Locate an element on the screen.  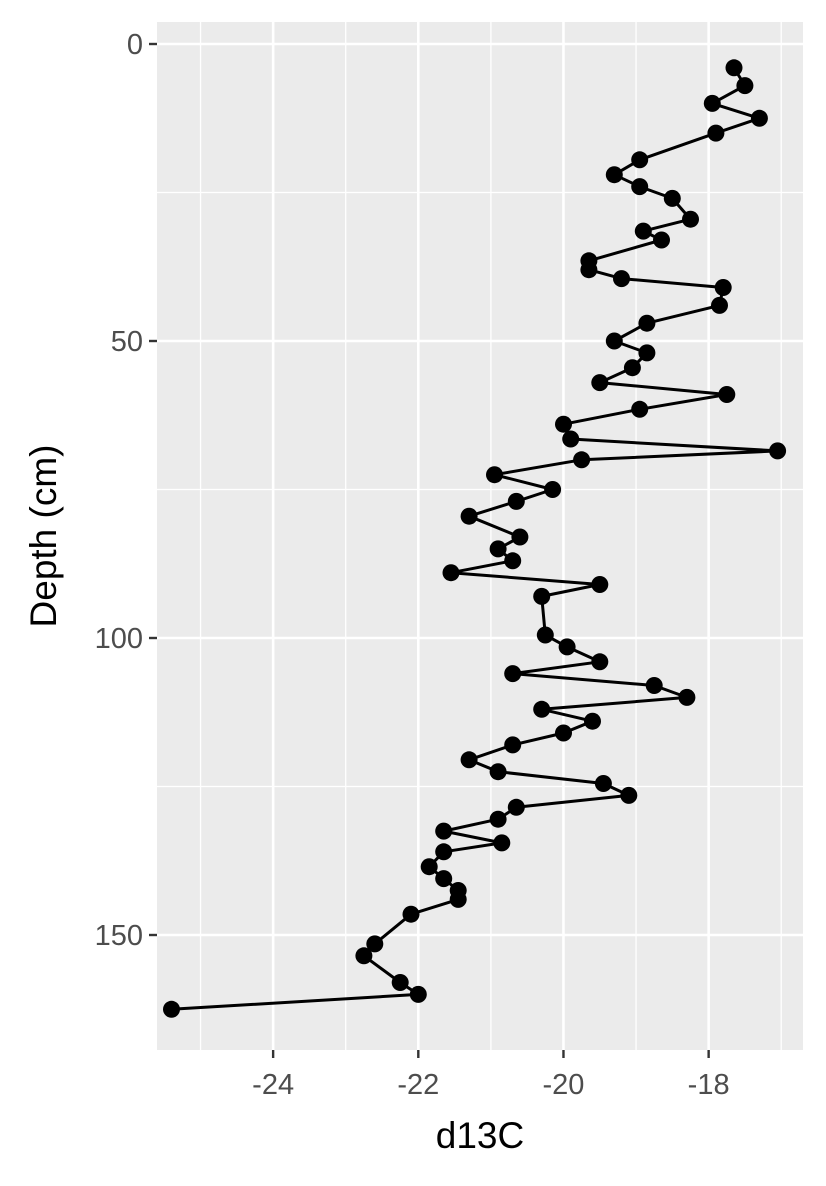
y-tick-label: 50 is located at coordinates (127, 342).